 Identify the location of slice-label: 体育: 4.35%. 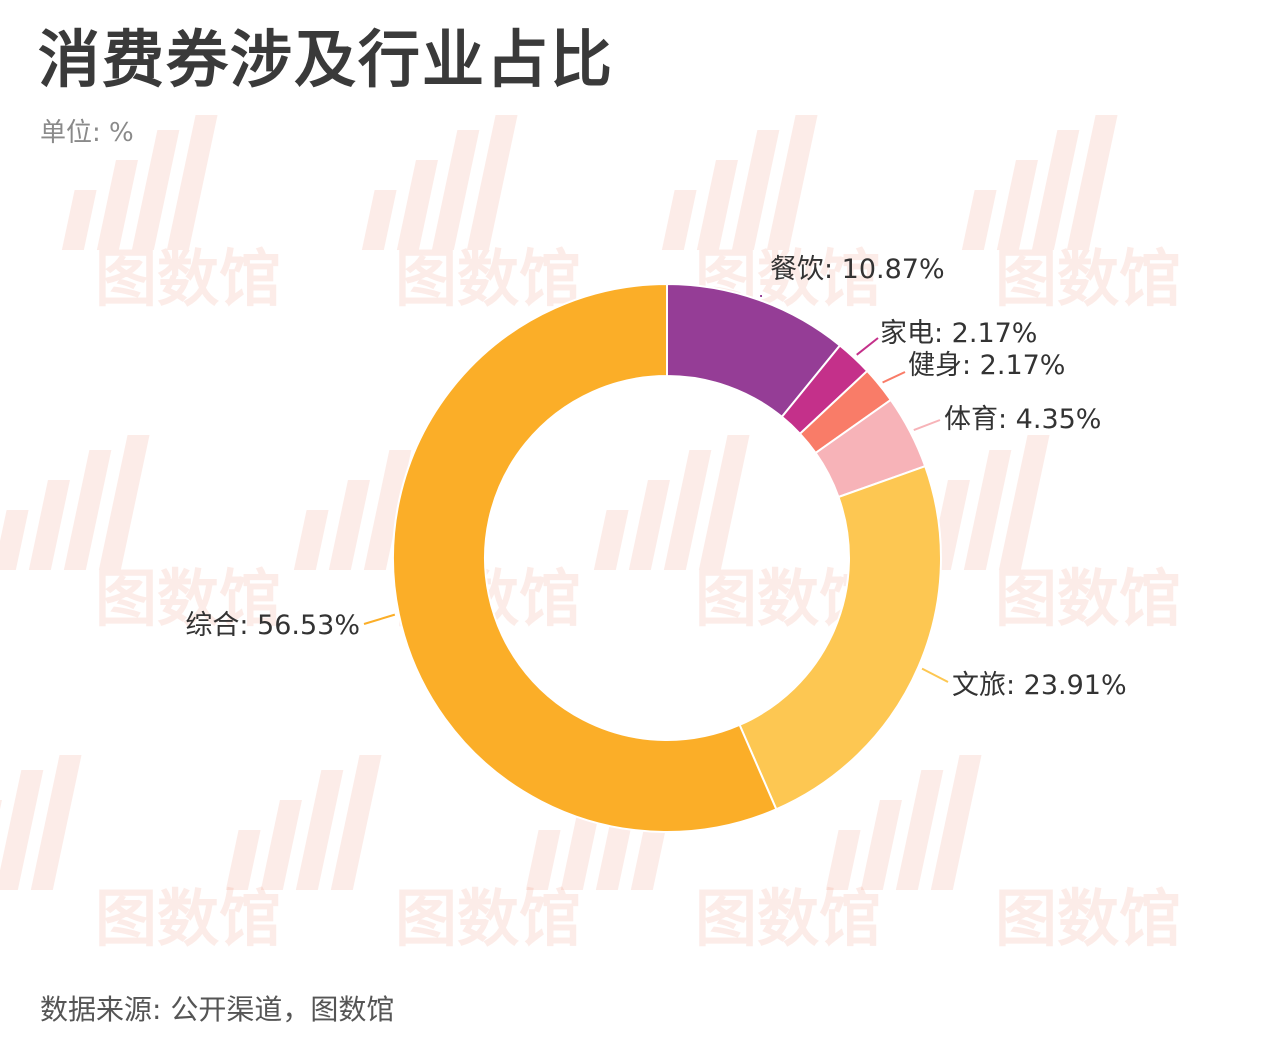
(1022, 419).